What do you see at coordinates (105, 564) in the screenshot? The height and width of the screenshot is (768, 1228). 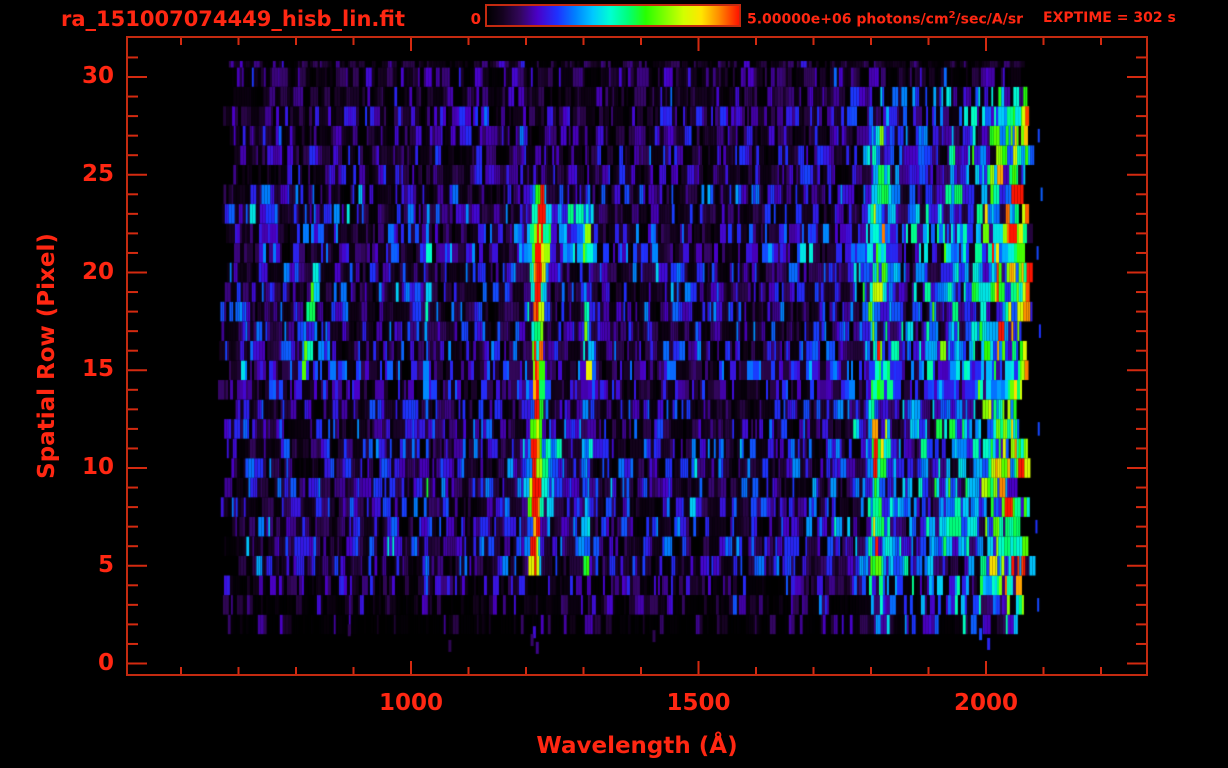 I see `y-tick-label-5: 5` at bounding box center [105, 564].